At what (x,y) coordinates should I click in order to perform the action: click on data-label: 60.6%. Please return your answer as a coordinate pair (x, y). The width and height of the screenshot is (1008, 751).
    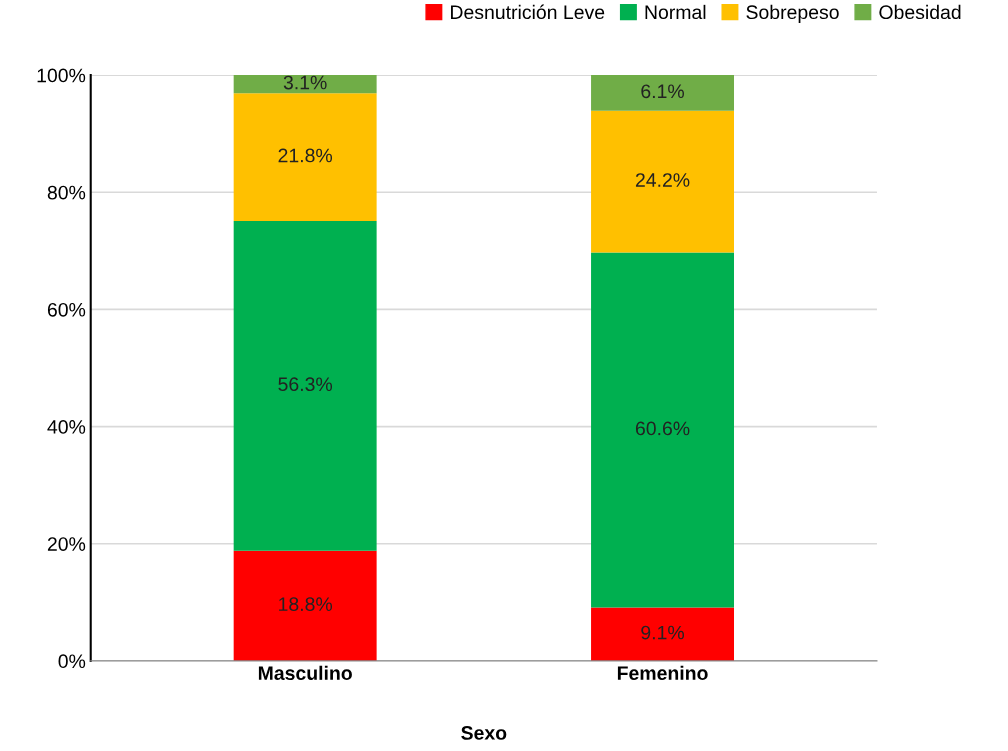
    Looking at the image, I should click on (662, 428).